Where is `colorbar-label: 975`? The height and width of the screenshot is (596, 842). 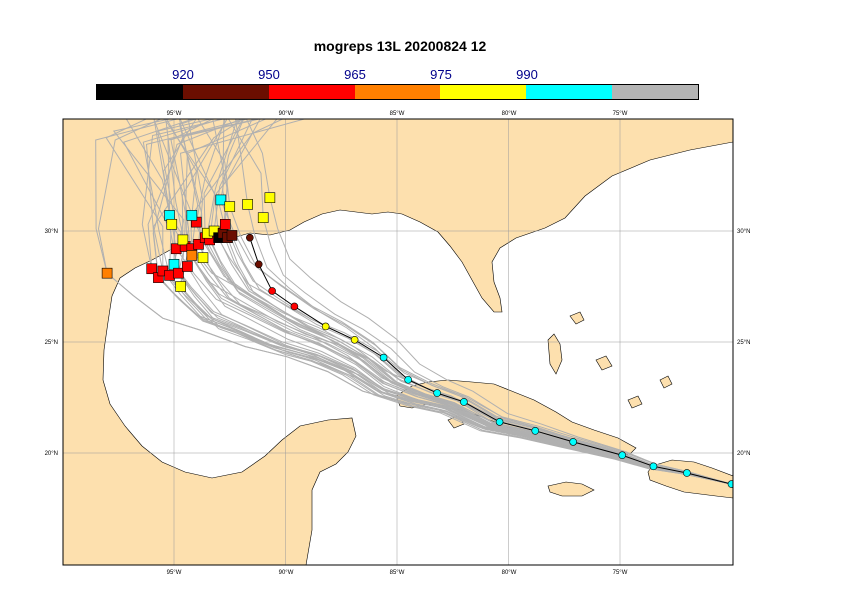 colorbar-label: 975 is located at coordinates (441, 74).